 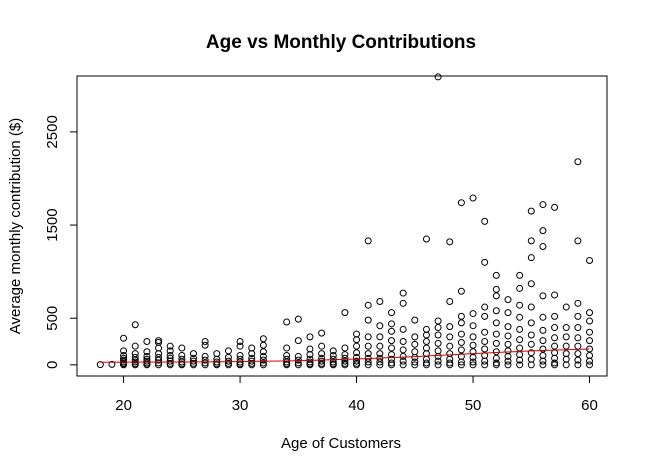 What do you see at coordinates (52, 131) in the screenshot?
I see `y-tick-label: 2500` at bounding box center [52, 131].